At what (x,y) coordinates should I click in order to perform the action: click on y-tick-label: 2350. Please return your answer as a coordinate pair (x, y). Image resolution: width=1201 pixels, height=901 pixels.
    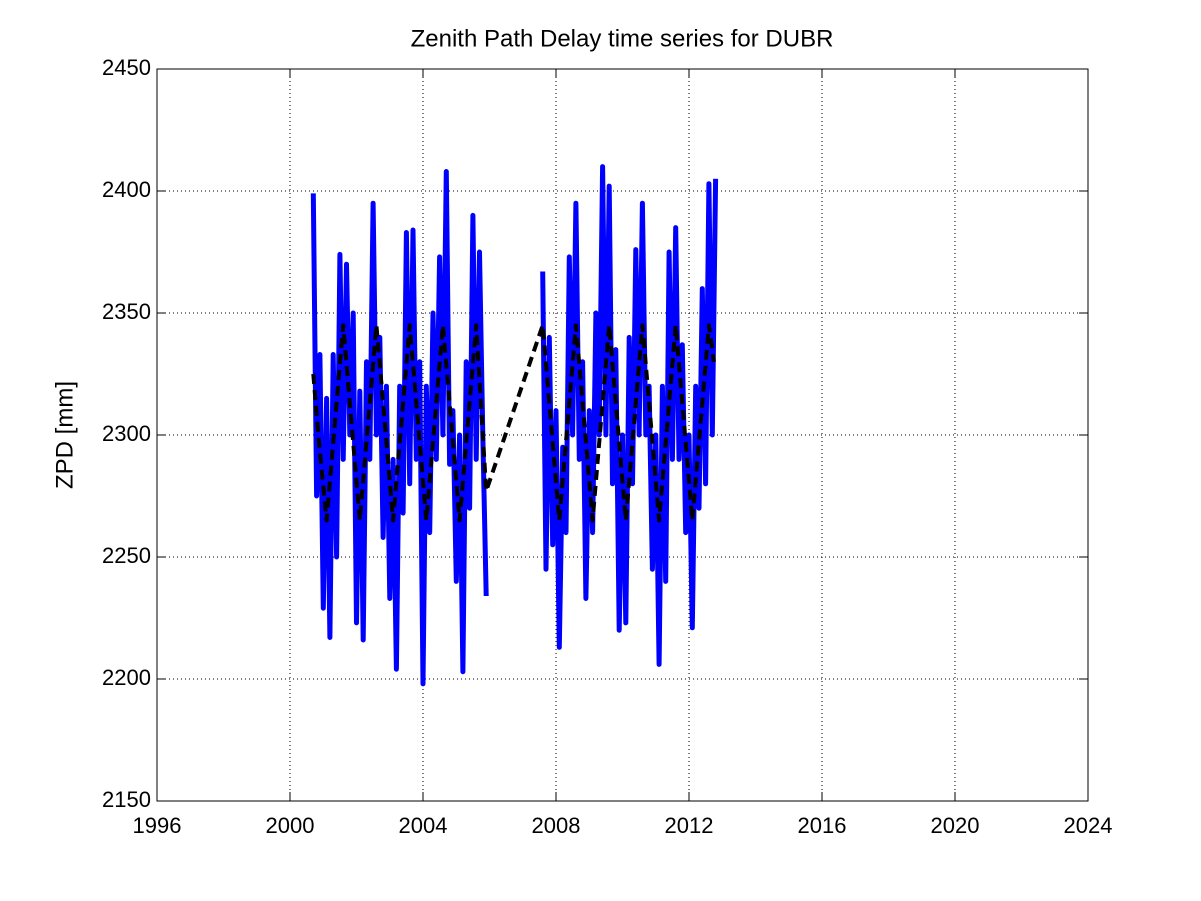
    Looking at the image, I should click on (126, 311).